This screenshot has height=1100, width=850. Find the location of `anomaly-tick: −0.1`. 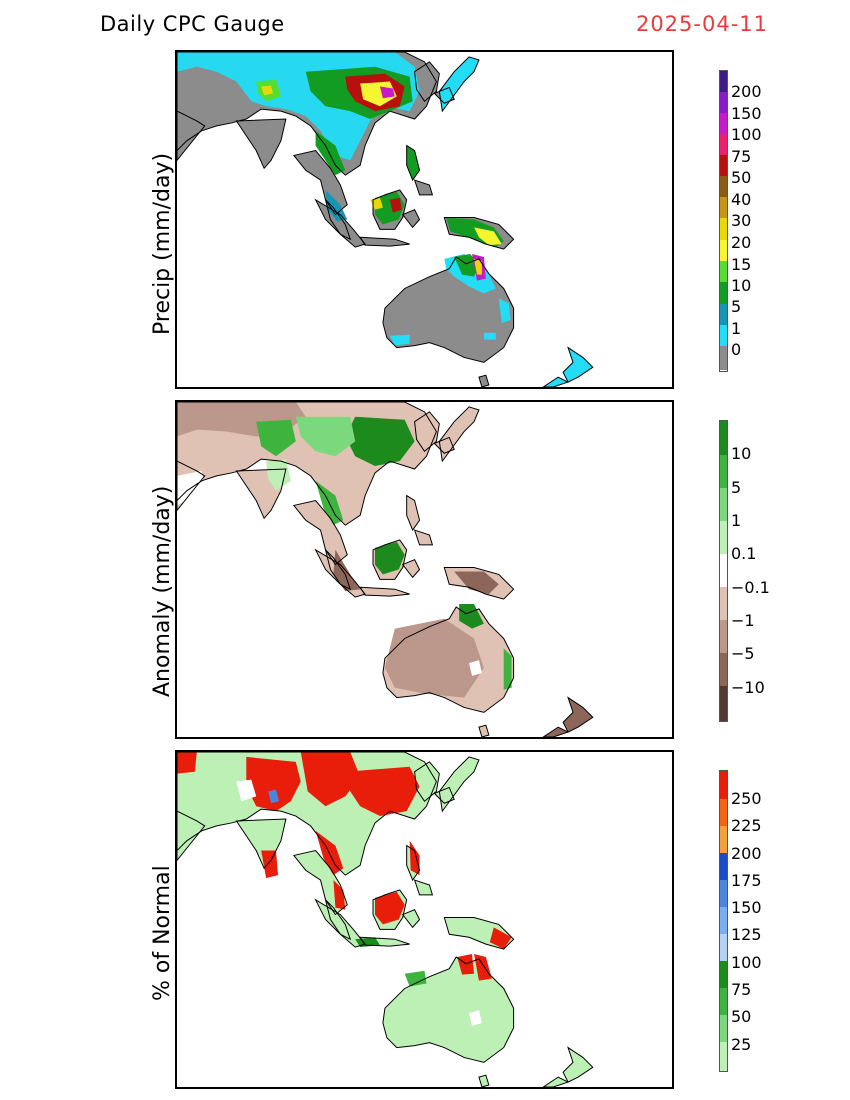

anomaly-tick: −0.1 is located at coordinates (750, 587).